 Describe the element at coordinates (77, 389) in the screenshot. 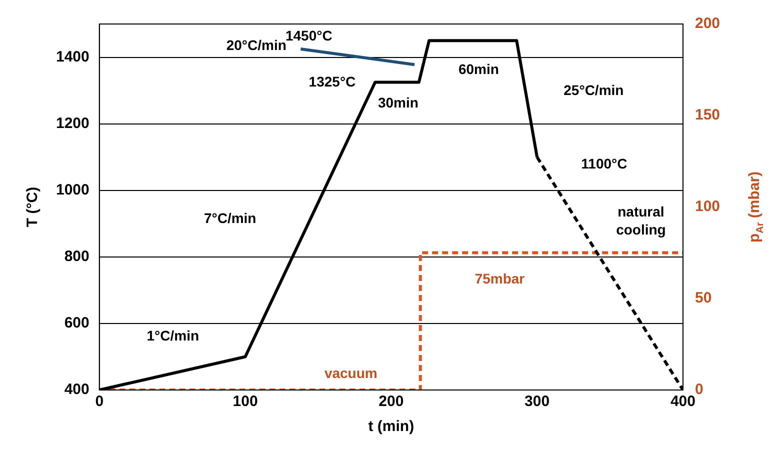

I see `y-tick-label: 400` at that location.